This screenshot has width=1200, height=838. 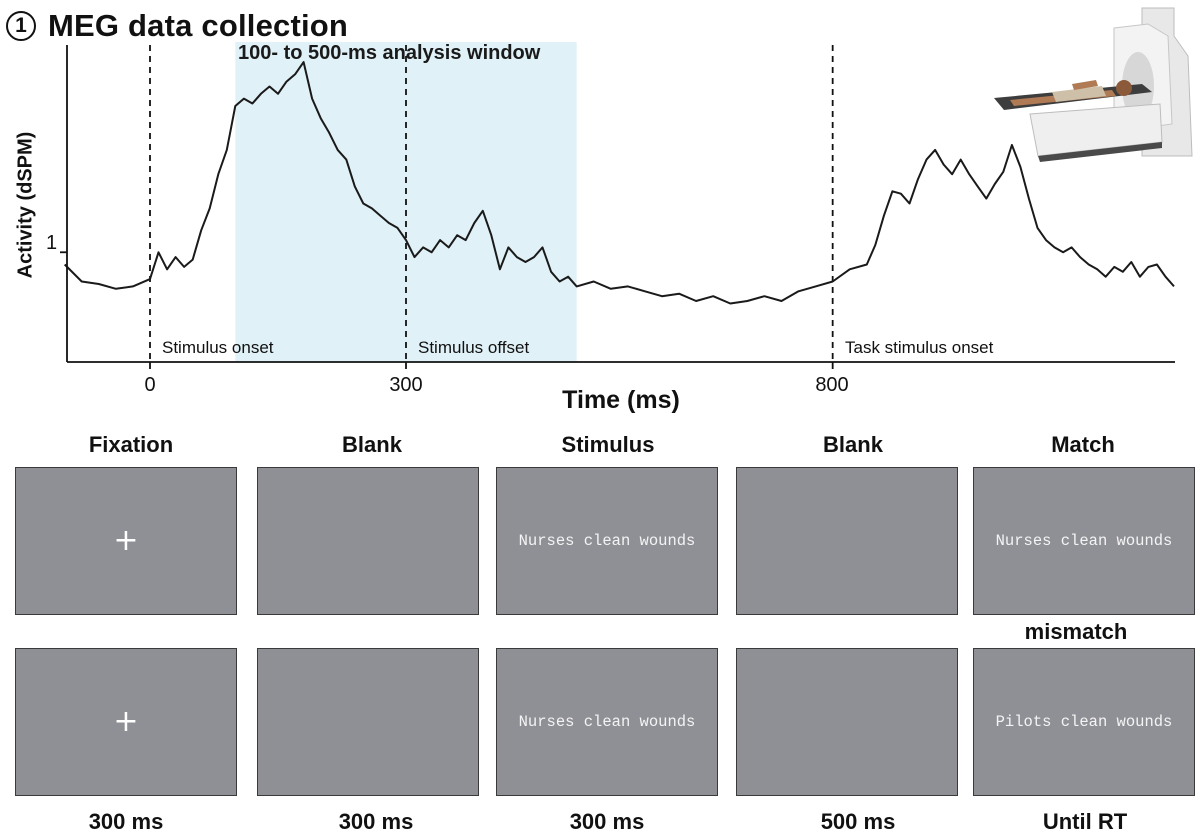 I want to click on column-header-stimulus: Stimulus, so click(x=608, y=444).